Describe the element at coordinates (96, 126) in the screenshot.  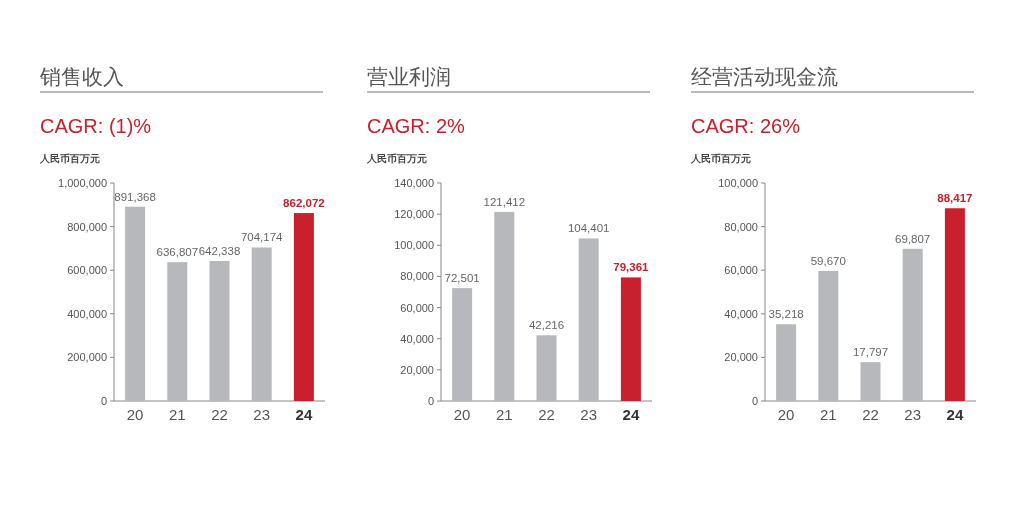
I see `chart-subtitle: CAGR: (1)%` at that location.